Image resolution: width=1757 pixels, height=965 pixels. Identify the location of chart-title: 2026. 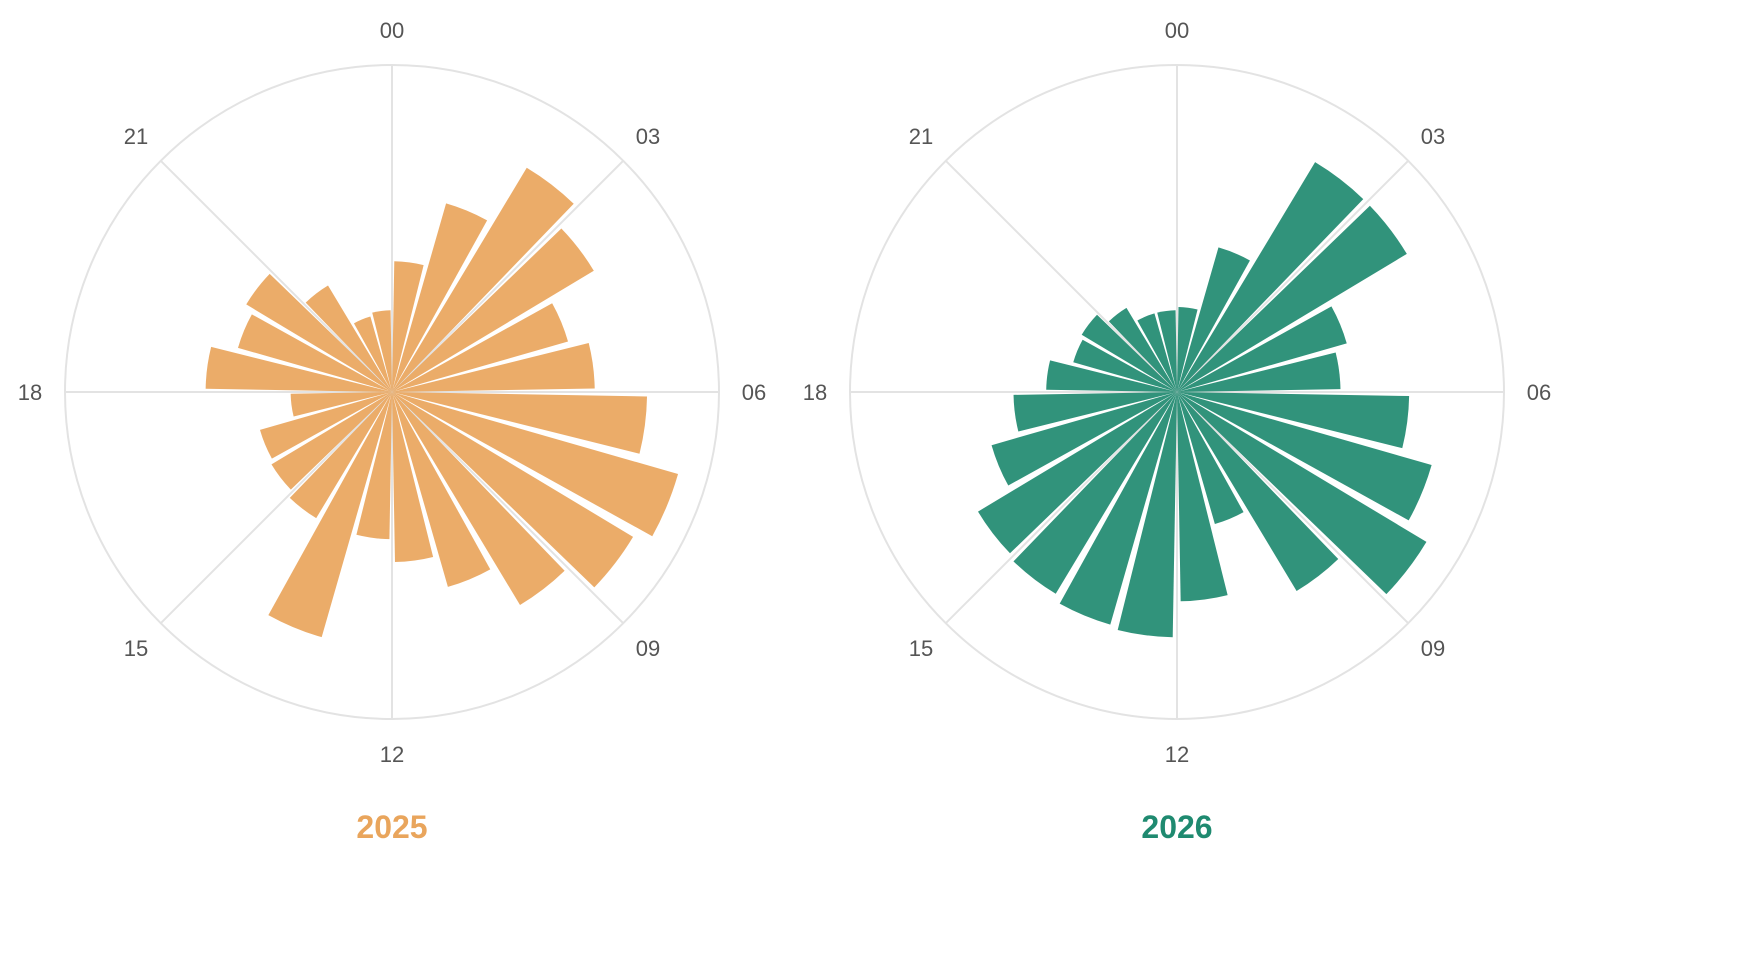
(1176, 827).